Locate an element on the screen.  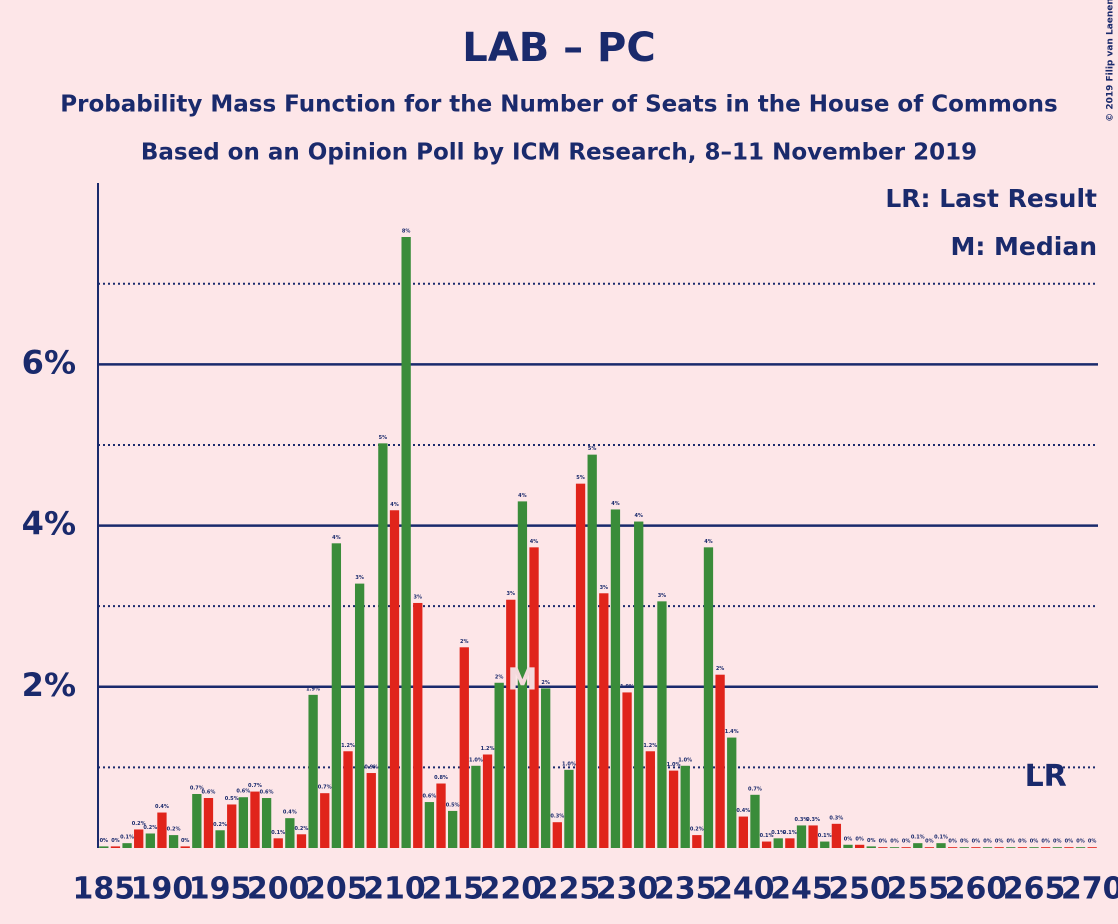
value-label: 0.3% is located at coordinates (557, 817).